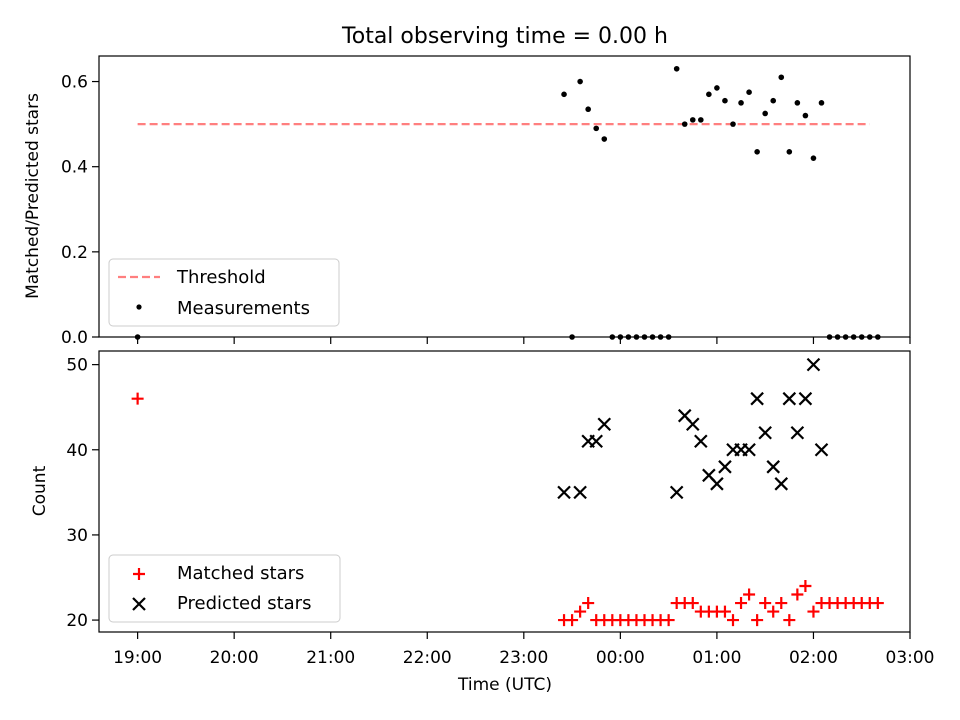 The image size is (960, 720). Describe the element at coordinates (40, 490) in the screenshot. I see `bottom-y-axis-label: Count` at that location.